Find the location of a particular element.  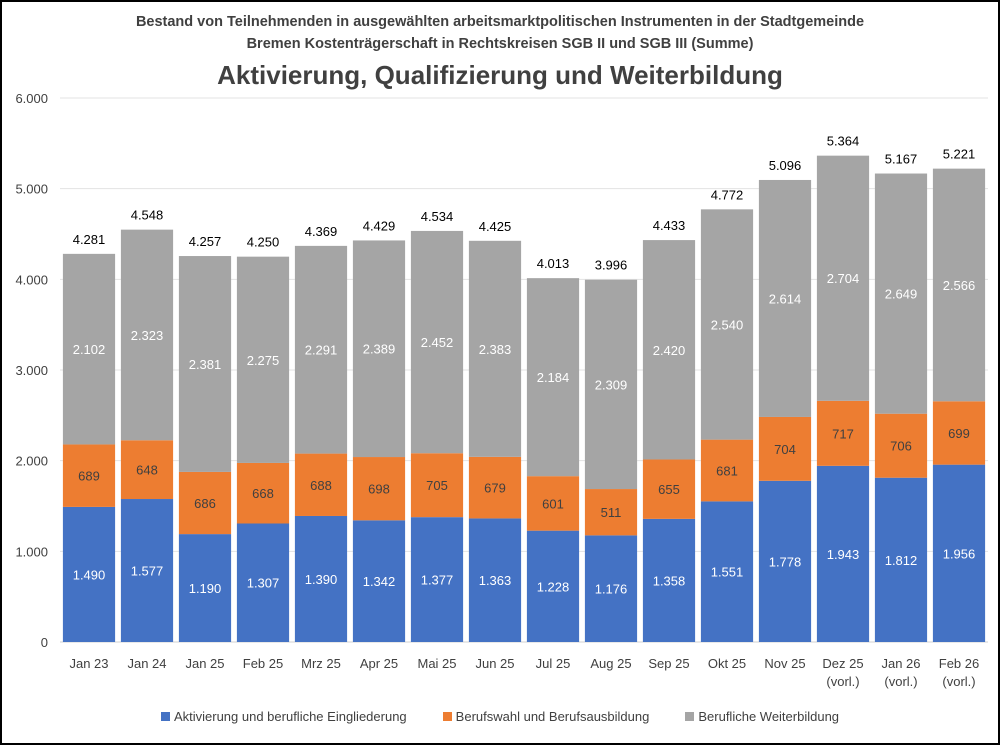

x-tick-label: Feb 25 is located at coordinates (263, 663).